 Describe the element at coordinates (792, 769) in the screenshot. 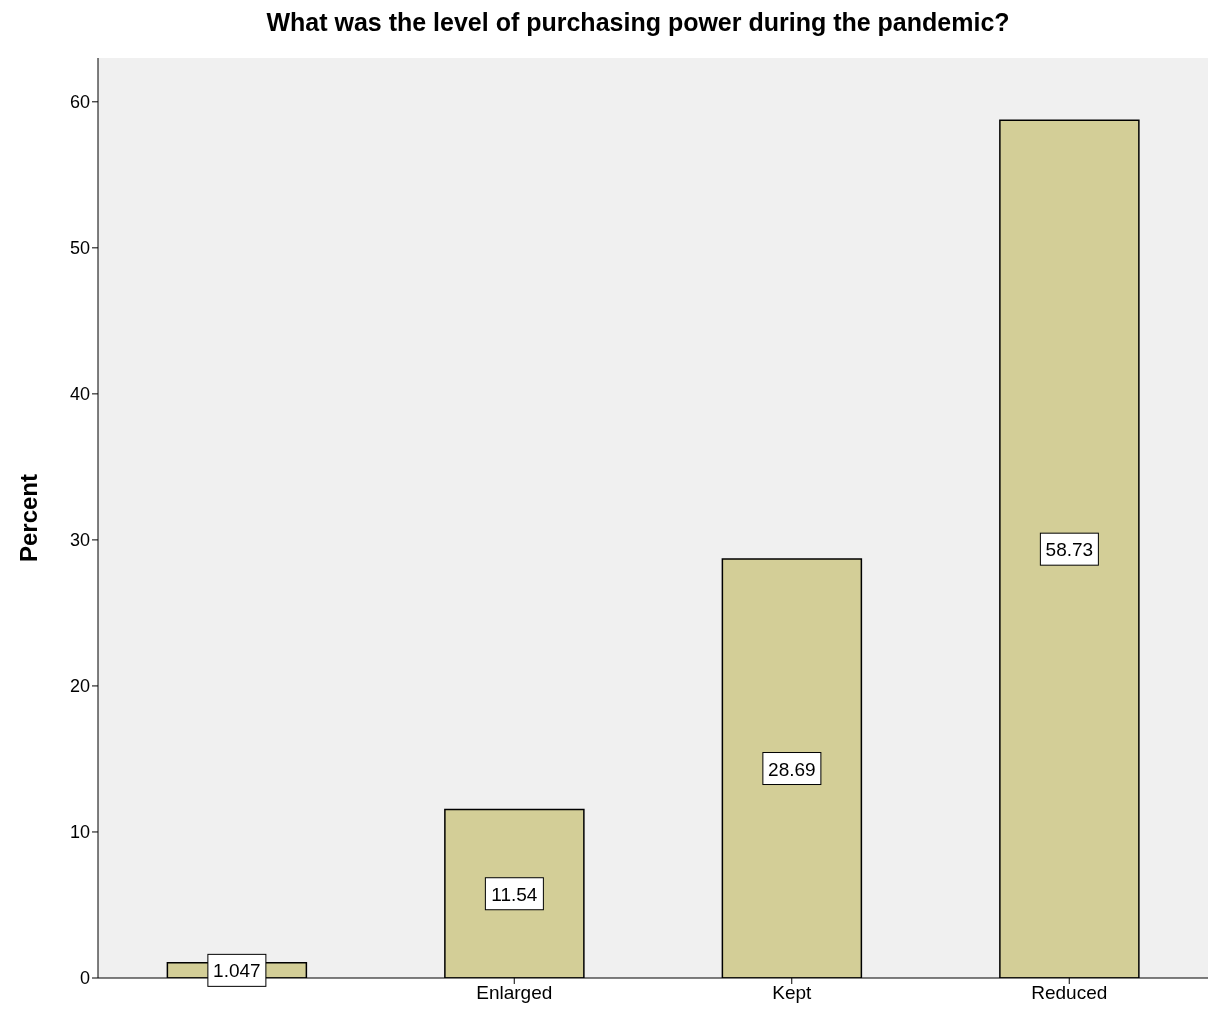

I see `data-label: 28.69` at that location.